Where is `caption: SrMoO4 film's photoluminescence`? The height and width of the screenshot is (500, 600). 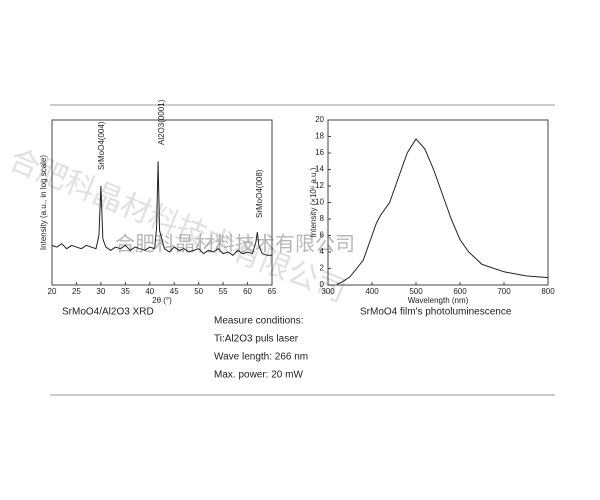 caption: SrMoO4 film's photoluminescence is located at coordinates (436, 312).